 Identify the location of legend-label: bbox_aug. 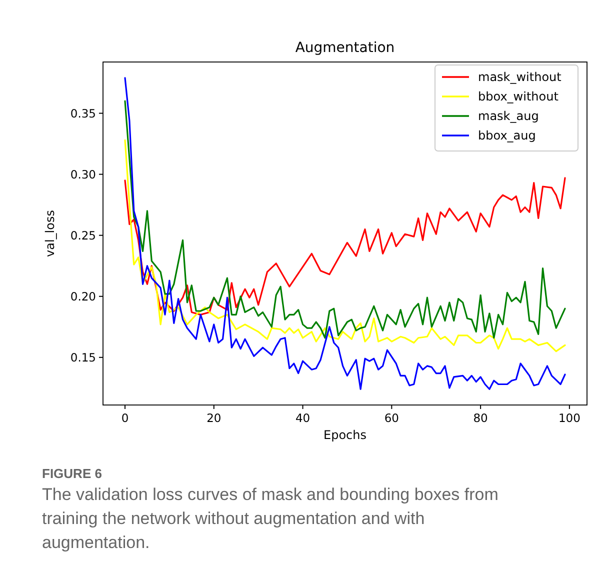
(507, 135).